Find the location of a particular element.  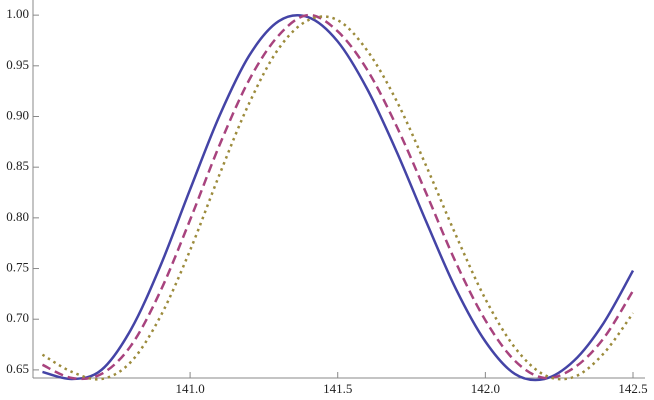

y-tick-label: 0.65 is located at coordinates (17, 368).